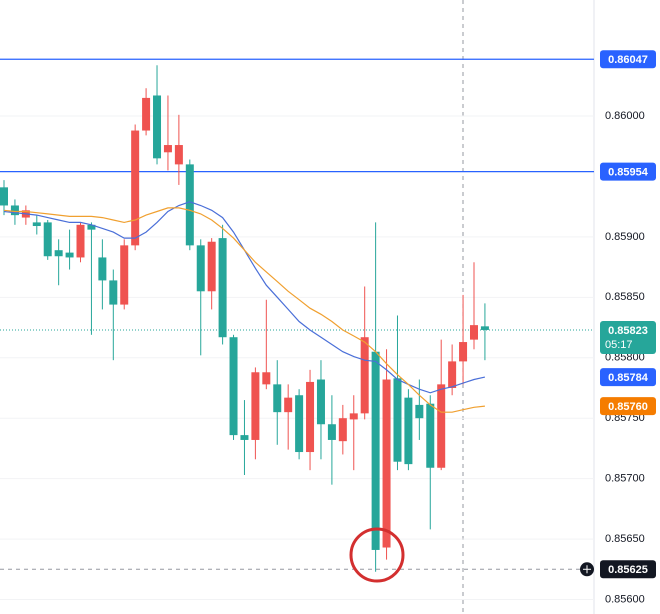  What do you see at coordinates (625, 539) in the screenshot?
I see `y-tick-label: 0.85650` at bounding box center [625, 539].